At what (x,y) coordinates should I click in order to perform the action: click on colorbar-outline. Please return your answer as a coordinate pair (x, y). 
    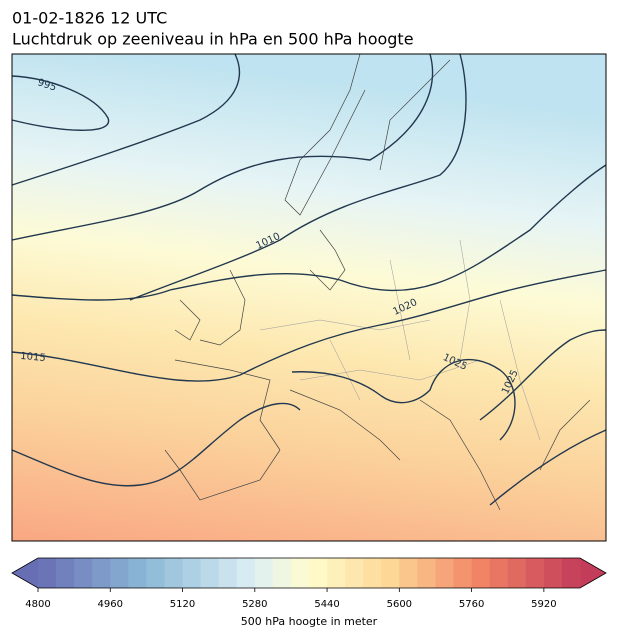
    Looking at the image, I should click on (309, 573).